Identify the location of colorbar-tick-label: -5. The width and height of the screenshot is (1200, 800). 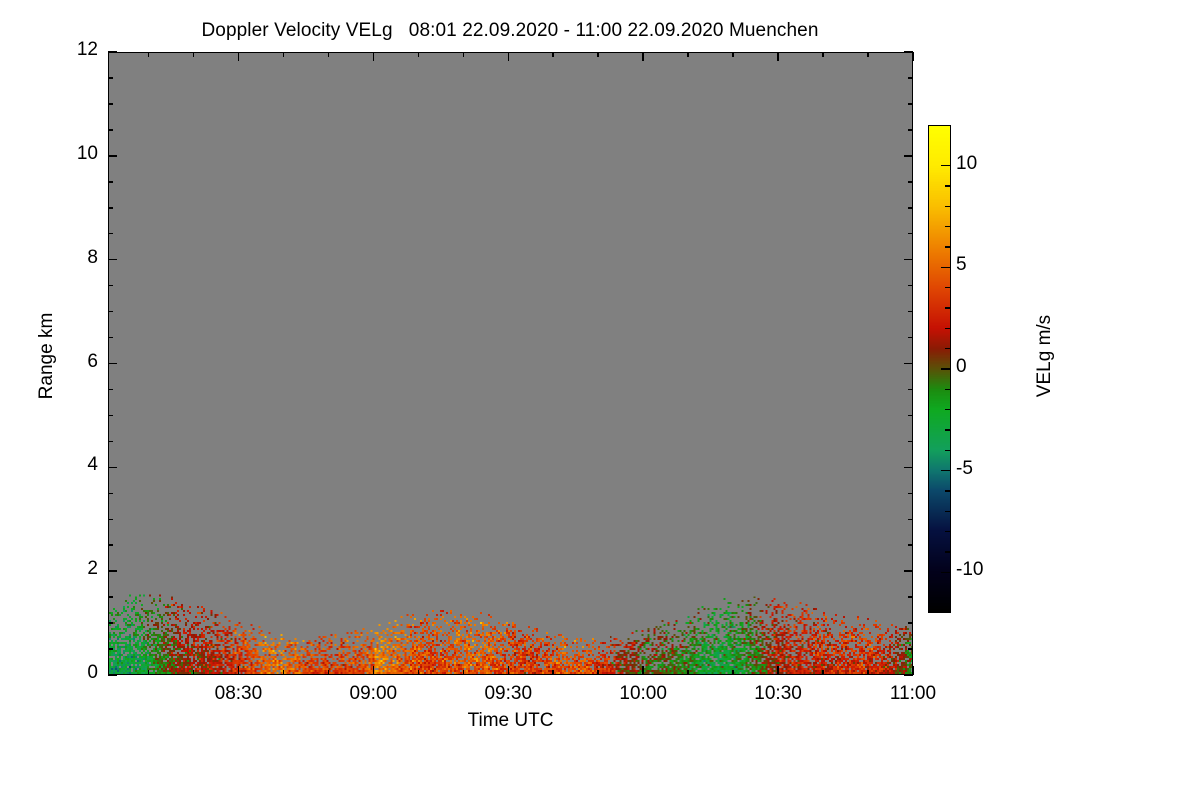
(964, 468).